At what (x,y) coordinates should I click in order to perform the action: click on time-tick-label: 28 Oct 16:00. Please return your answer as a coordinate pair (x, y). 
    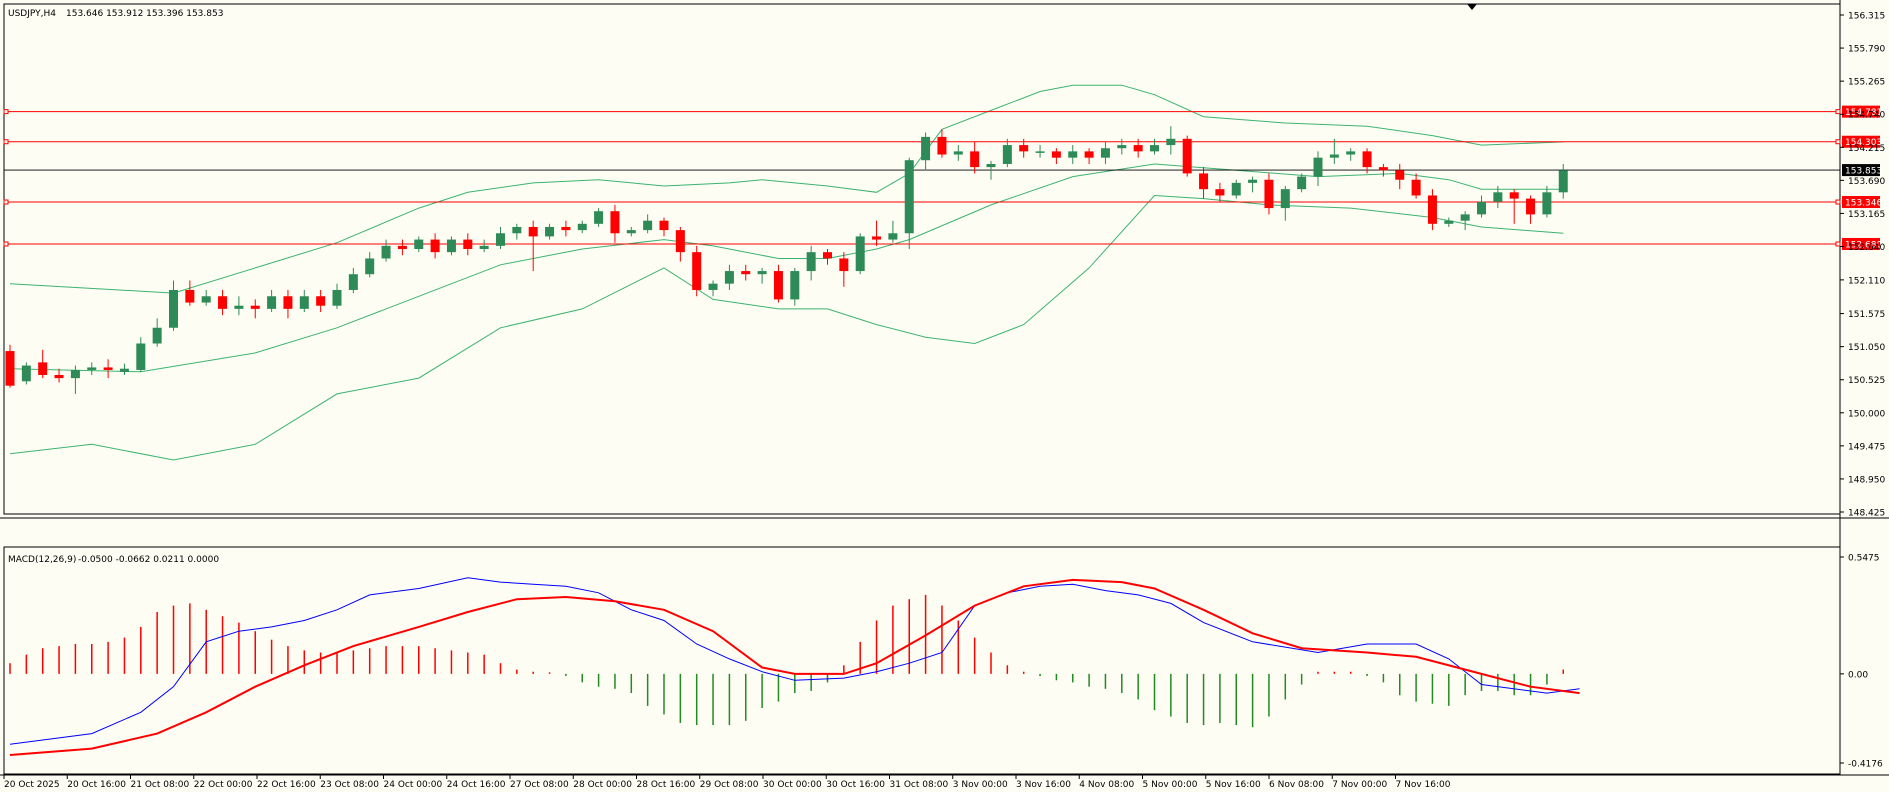
    Looking at the image, I should click on (666, 785).